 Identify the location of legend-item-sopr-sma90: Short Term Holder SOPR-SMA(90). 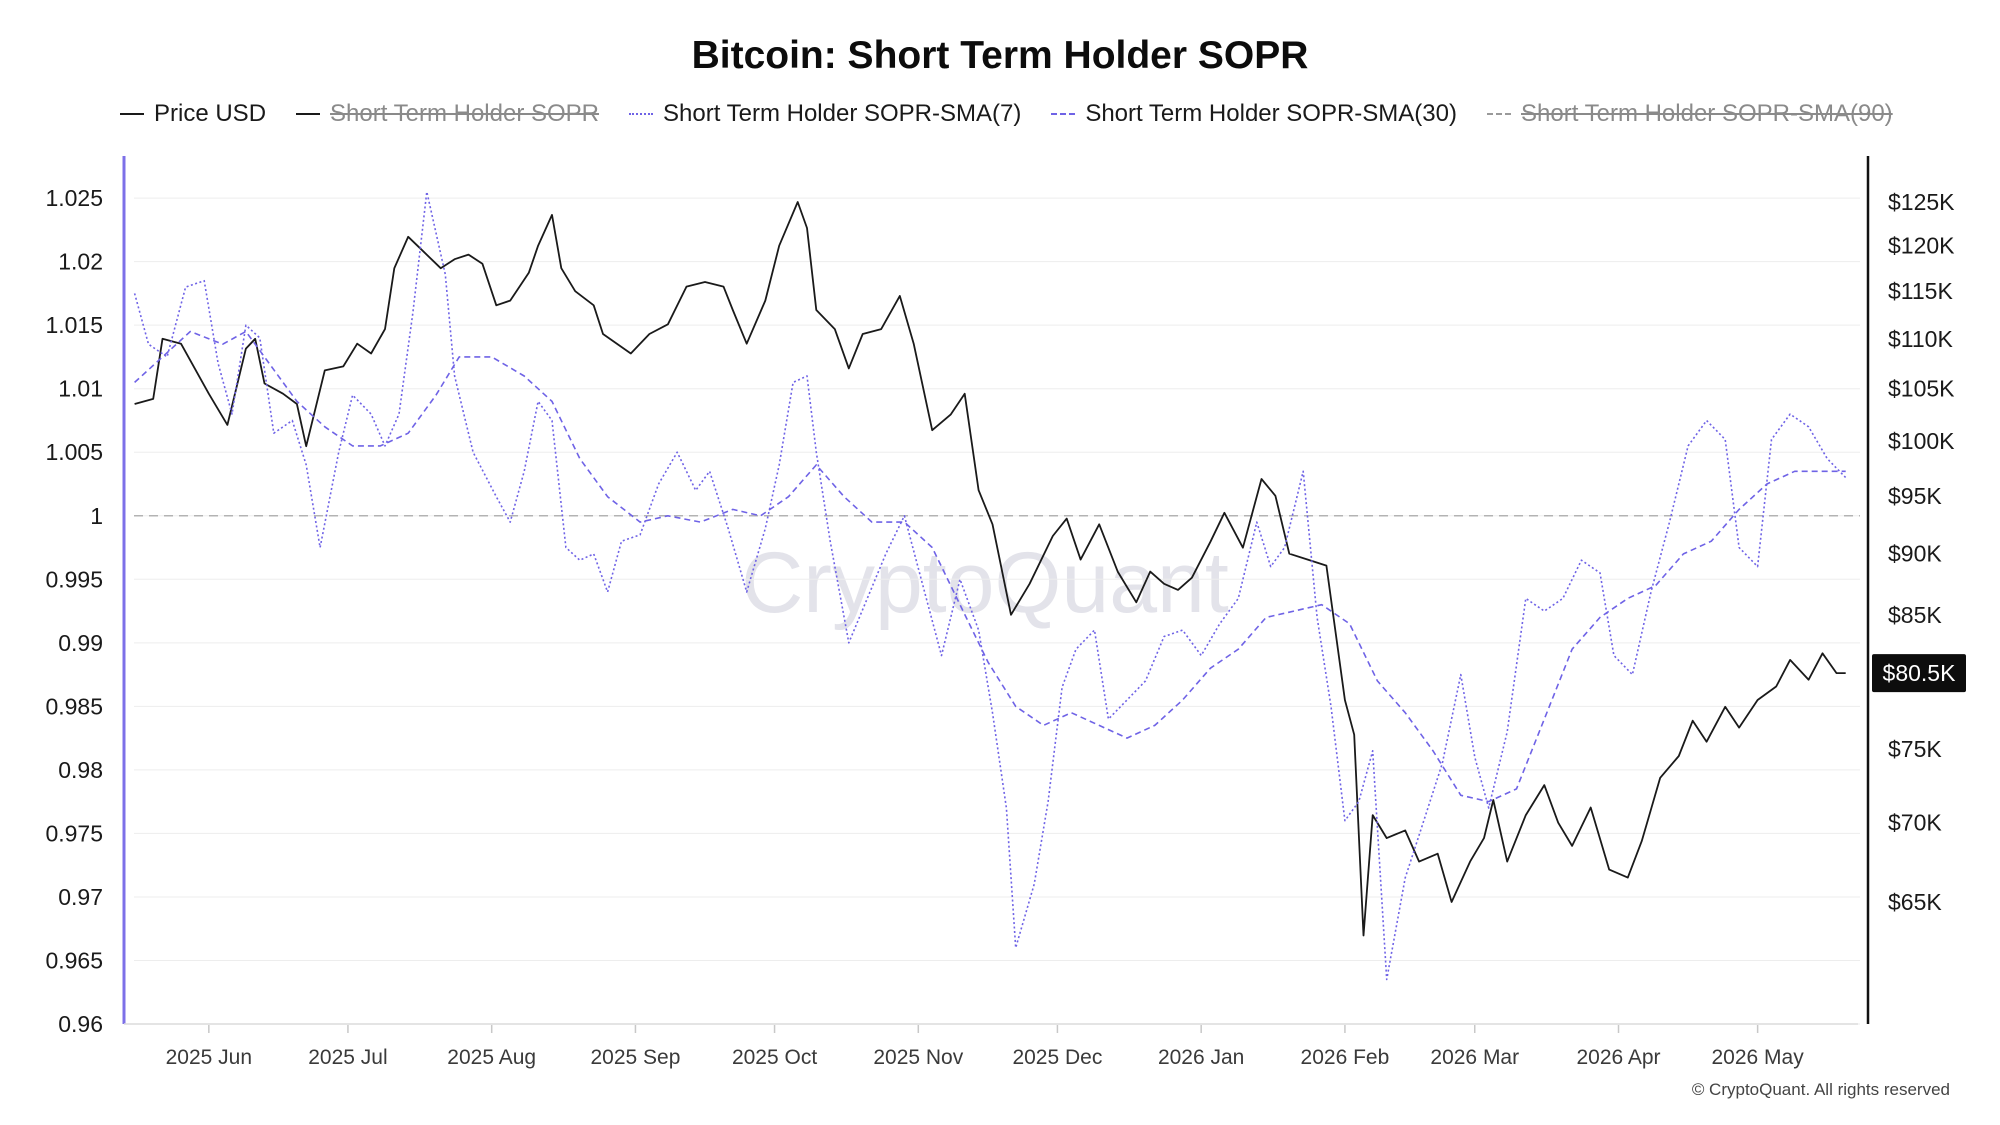
(1690, 114).